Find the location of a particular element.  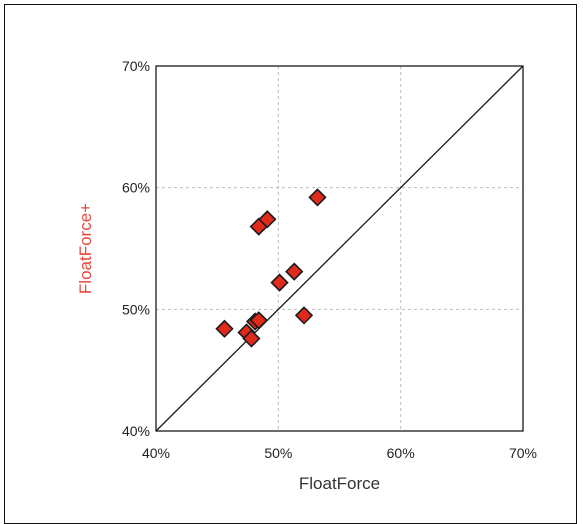

y-tick-label: 60% is located at coordinates (136, 188).